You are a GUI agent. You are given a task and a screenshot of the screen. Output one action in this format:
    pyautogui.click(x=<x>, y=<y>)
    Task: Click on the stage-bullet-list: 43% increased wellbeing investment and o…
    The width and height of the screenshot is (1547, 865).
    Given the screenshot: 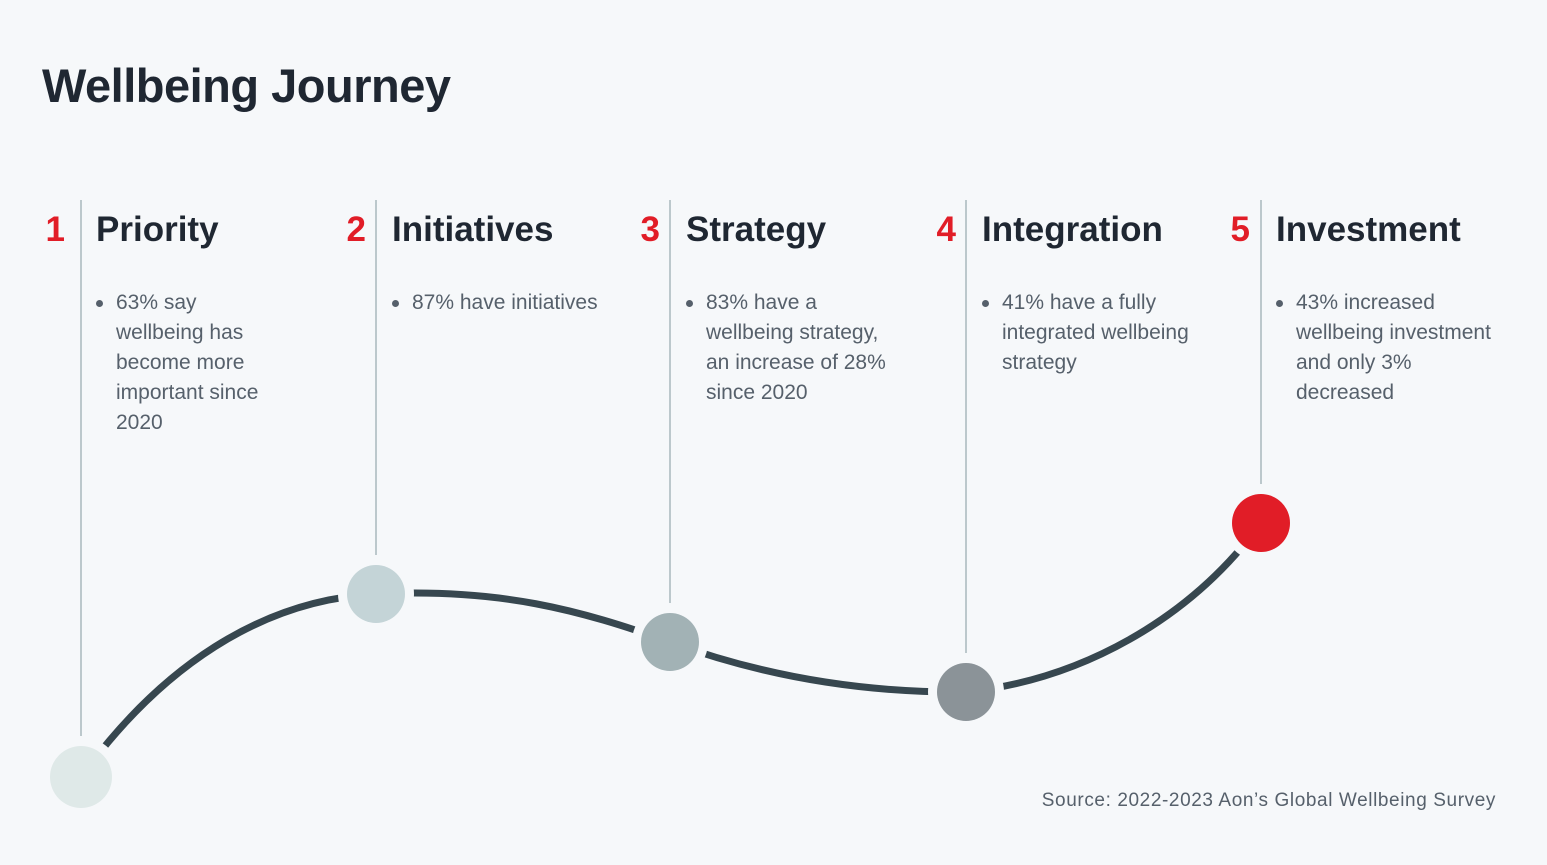 What is the action you would take?
    pyautogui.click(x=1388, y=348)
    